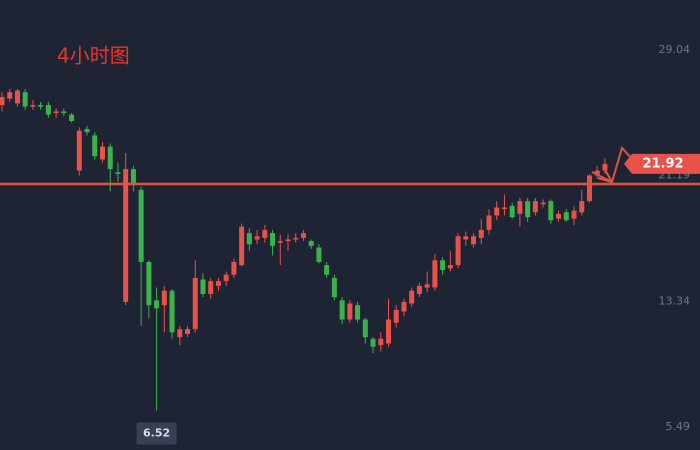  Describe the element at coordinates (675, 49) in the screenshot. I see `y-tick-label: 29.04` at that location.